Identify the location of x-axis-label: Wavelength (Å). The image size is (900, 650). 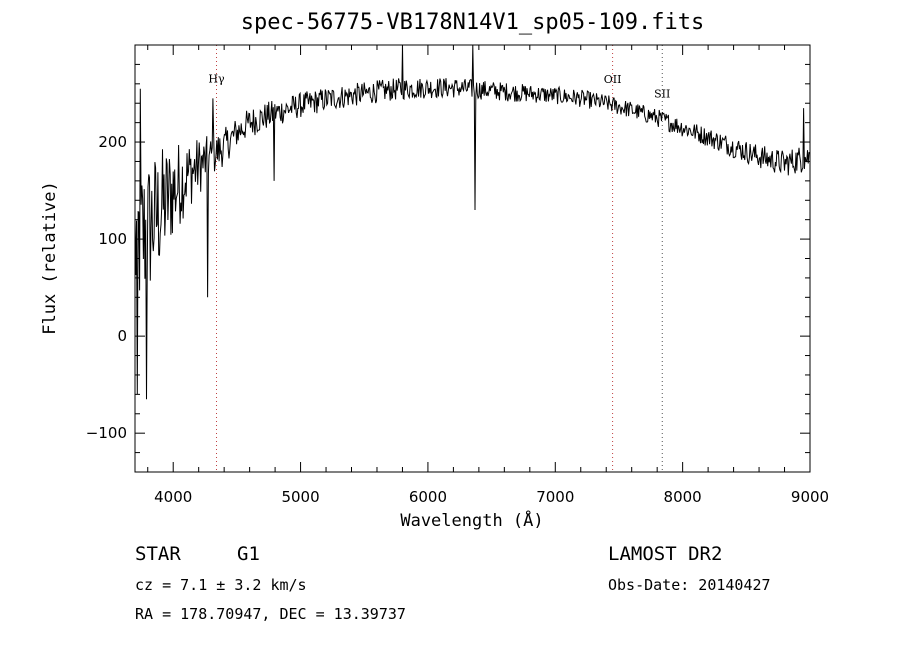
(472, 521).